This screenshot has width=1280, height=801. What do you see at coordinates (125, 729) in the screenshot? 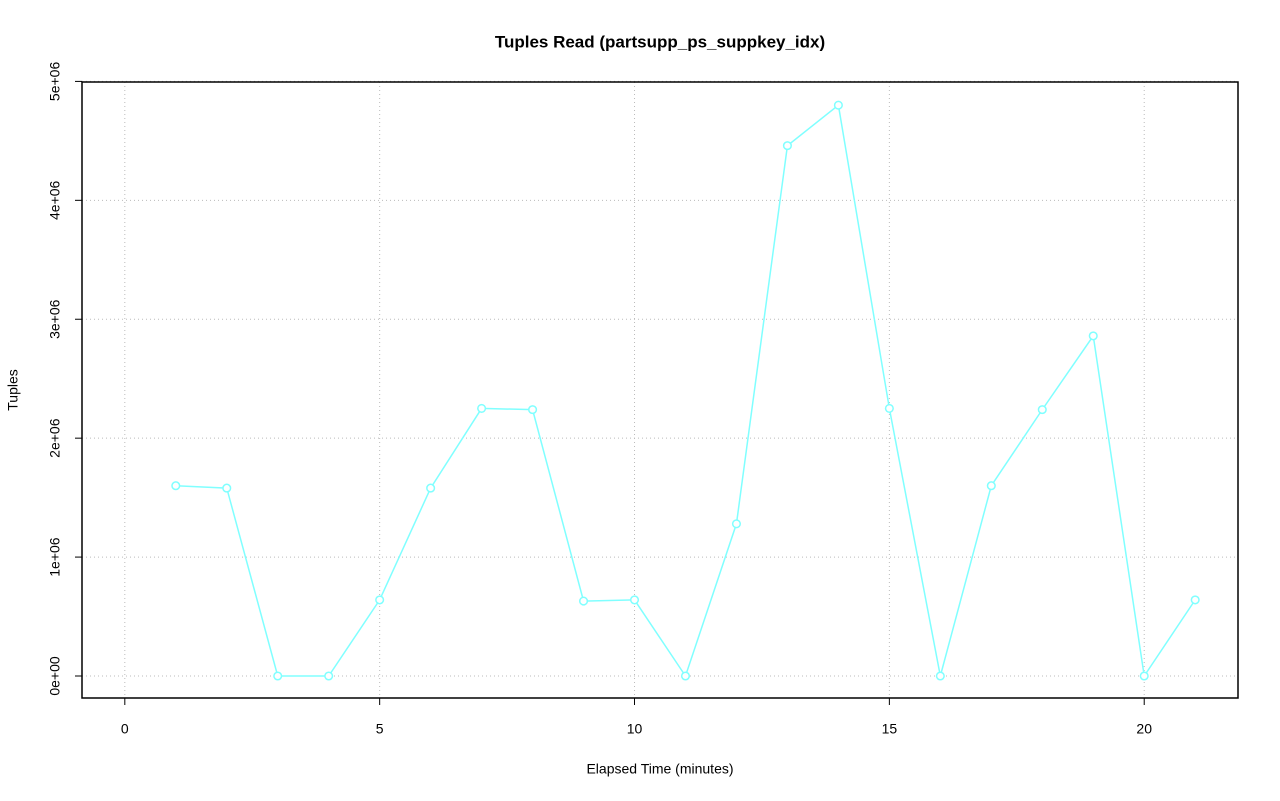
I see `x-tick-label: 0` at bounding box center [125, 729].